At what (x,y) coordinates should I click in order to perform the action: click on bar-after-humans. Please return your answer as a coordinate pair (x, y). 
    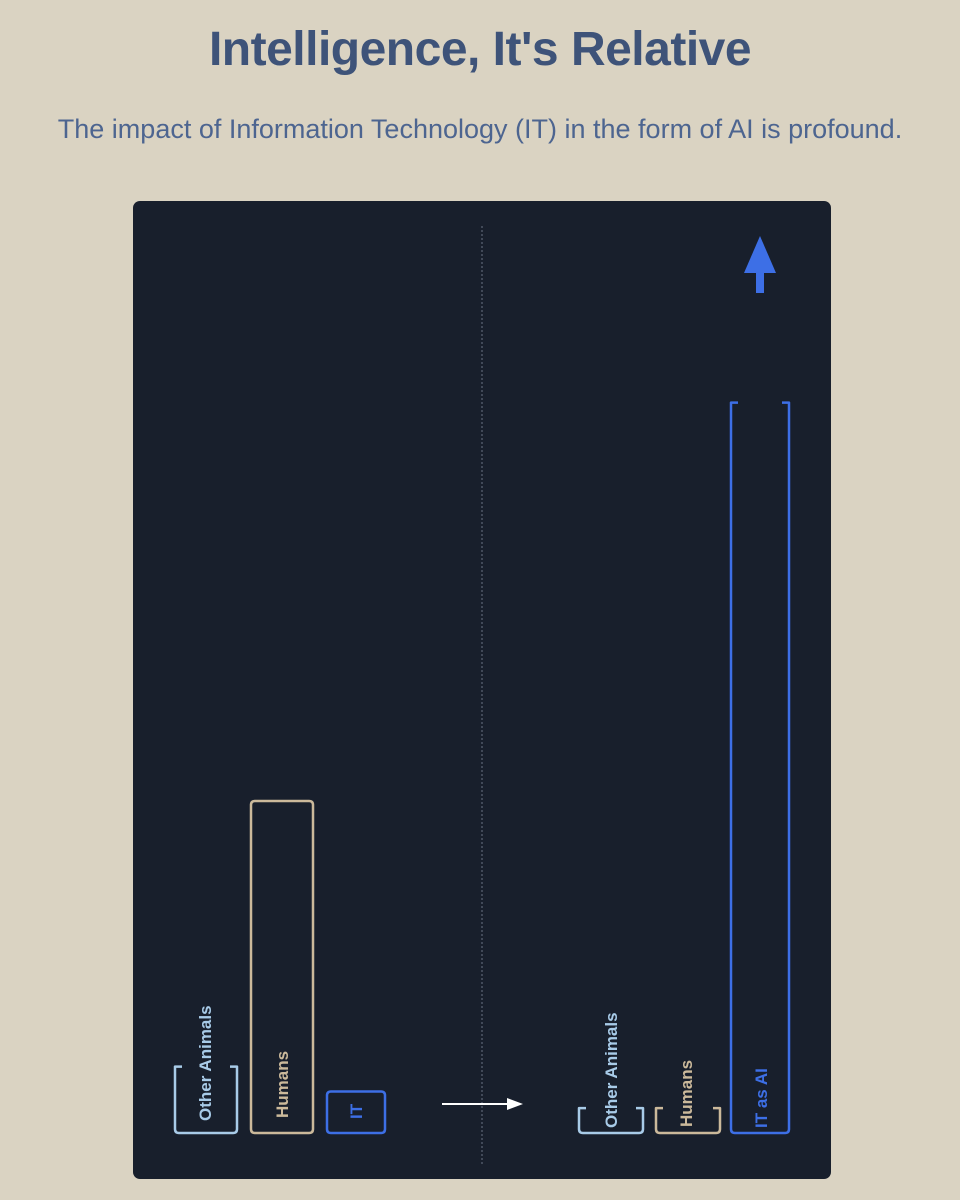
    Looking at the image, I should click on (688, 1120).